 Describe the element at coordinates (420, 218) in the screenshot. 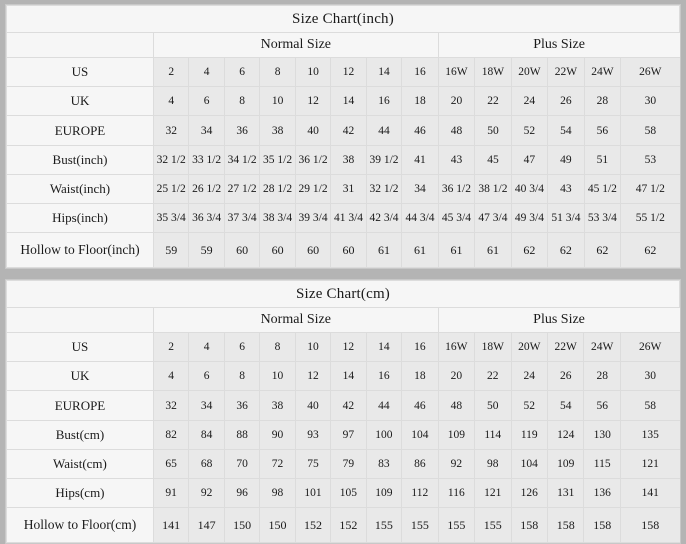

I see `data-cell: 44 3/4` at that location.